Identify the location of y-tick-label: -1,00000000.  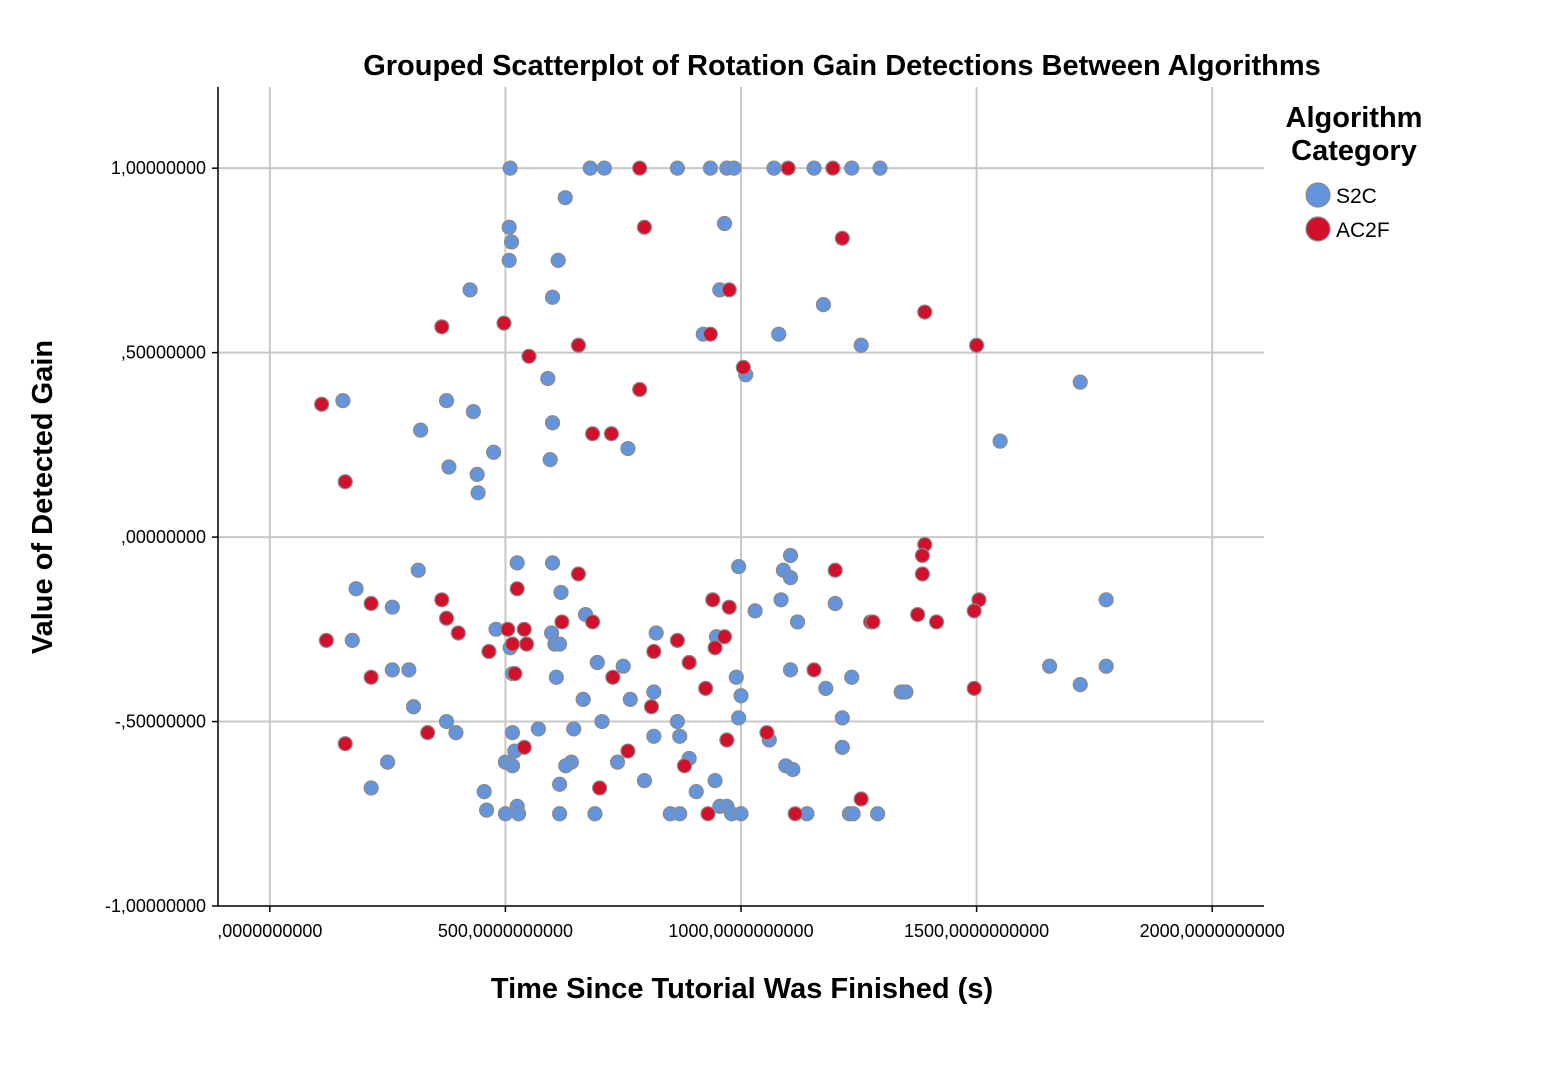
(155, 906).